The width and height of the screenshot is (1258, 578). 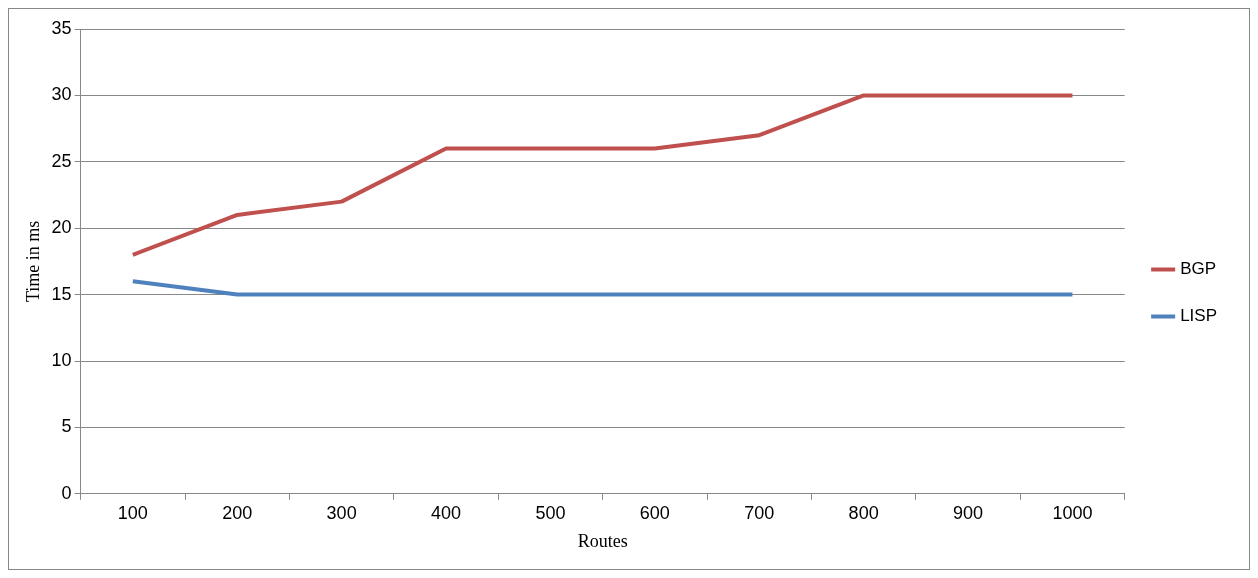 I want to click on y-tick-label: 35, so click(x=61, y=27).